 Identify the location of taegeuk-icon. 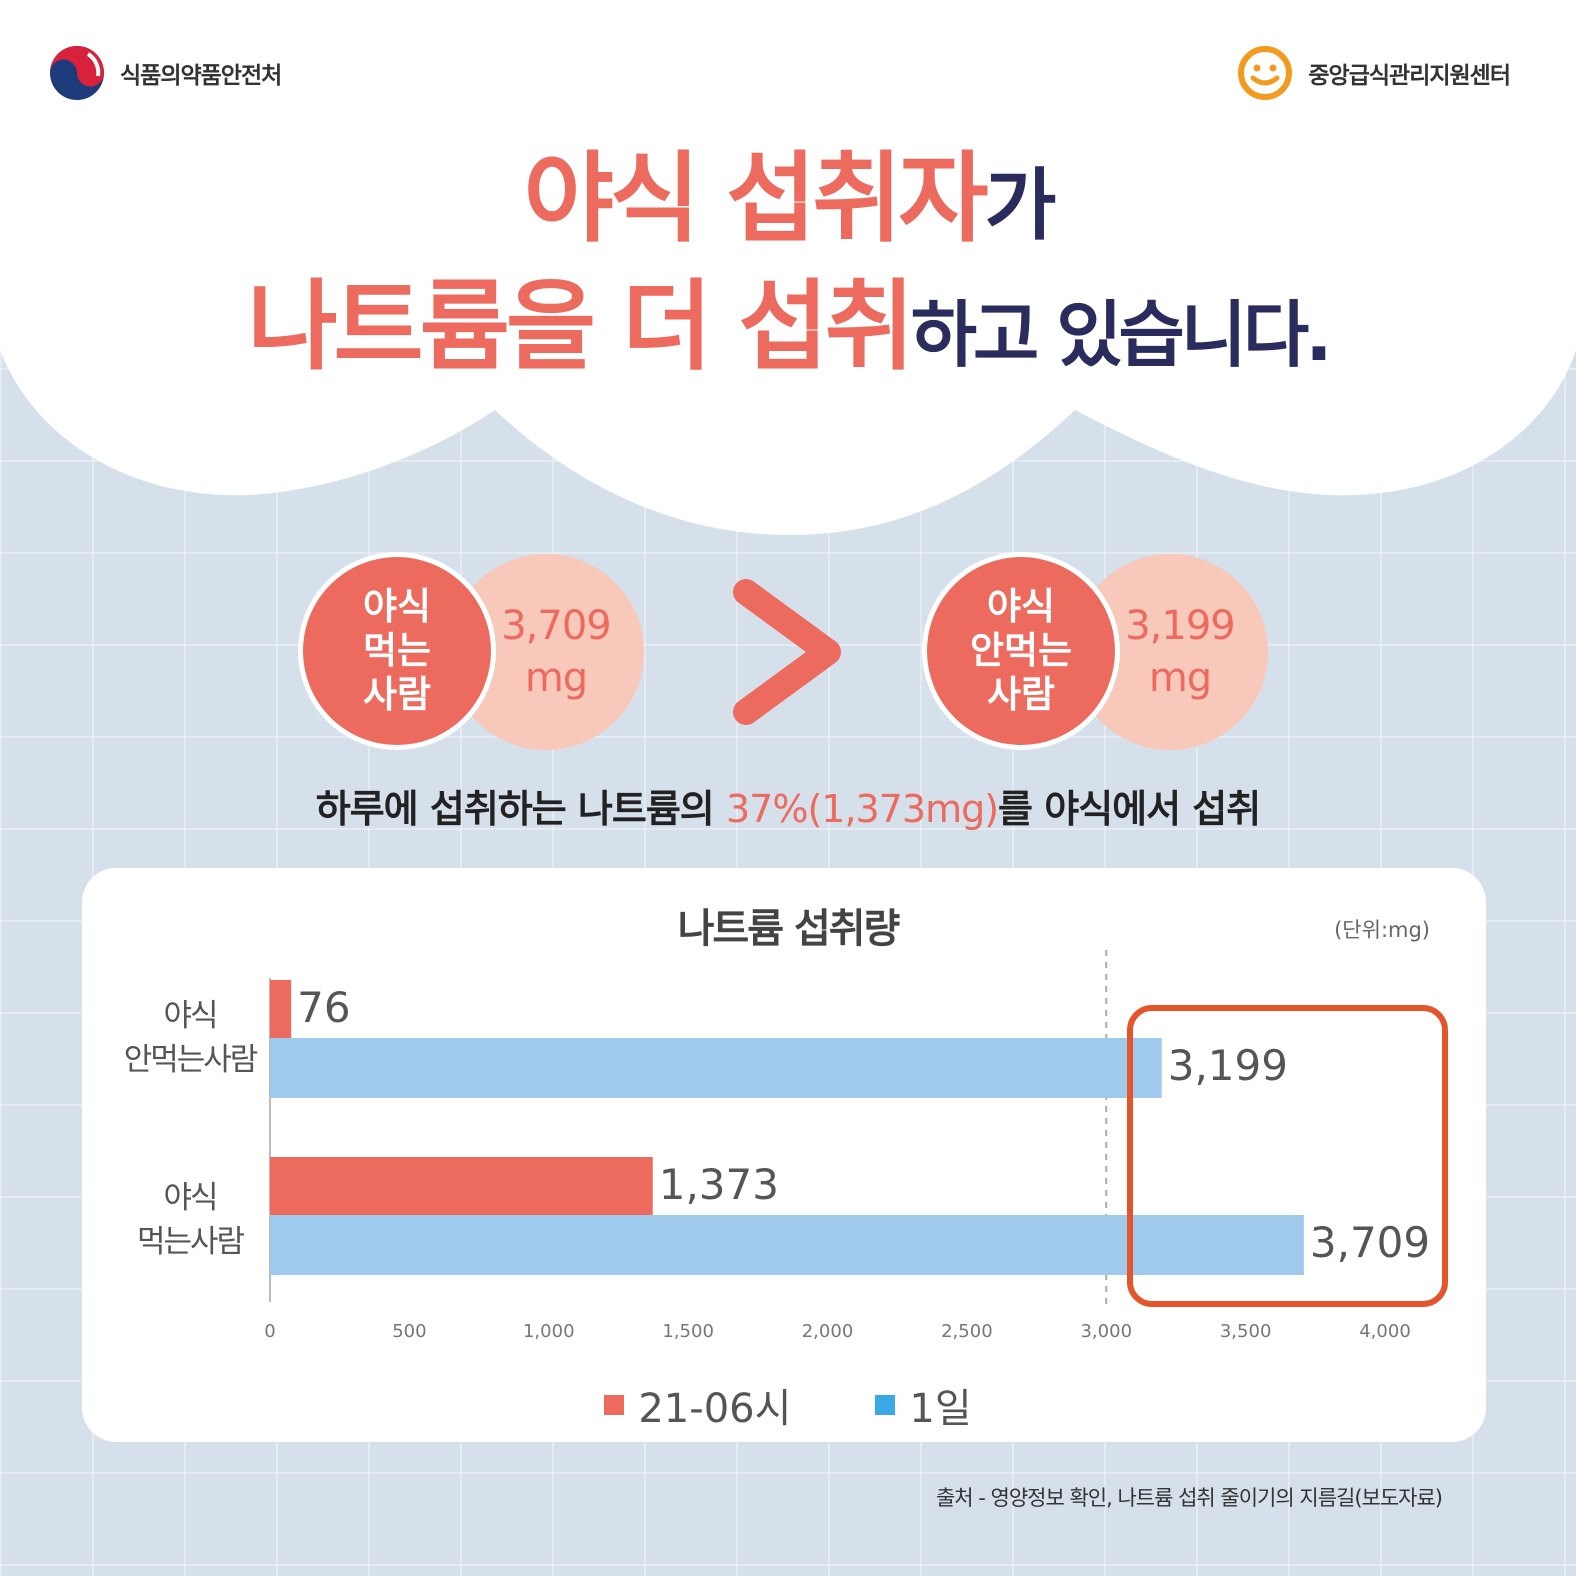
(77, 73).